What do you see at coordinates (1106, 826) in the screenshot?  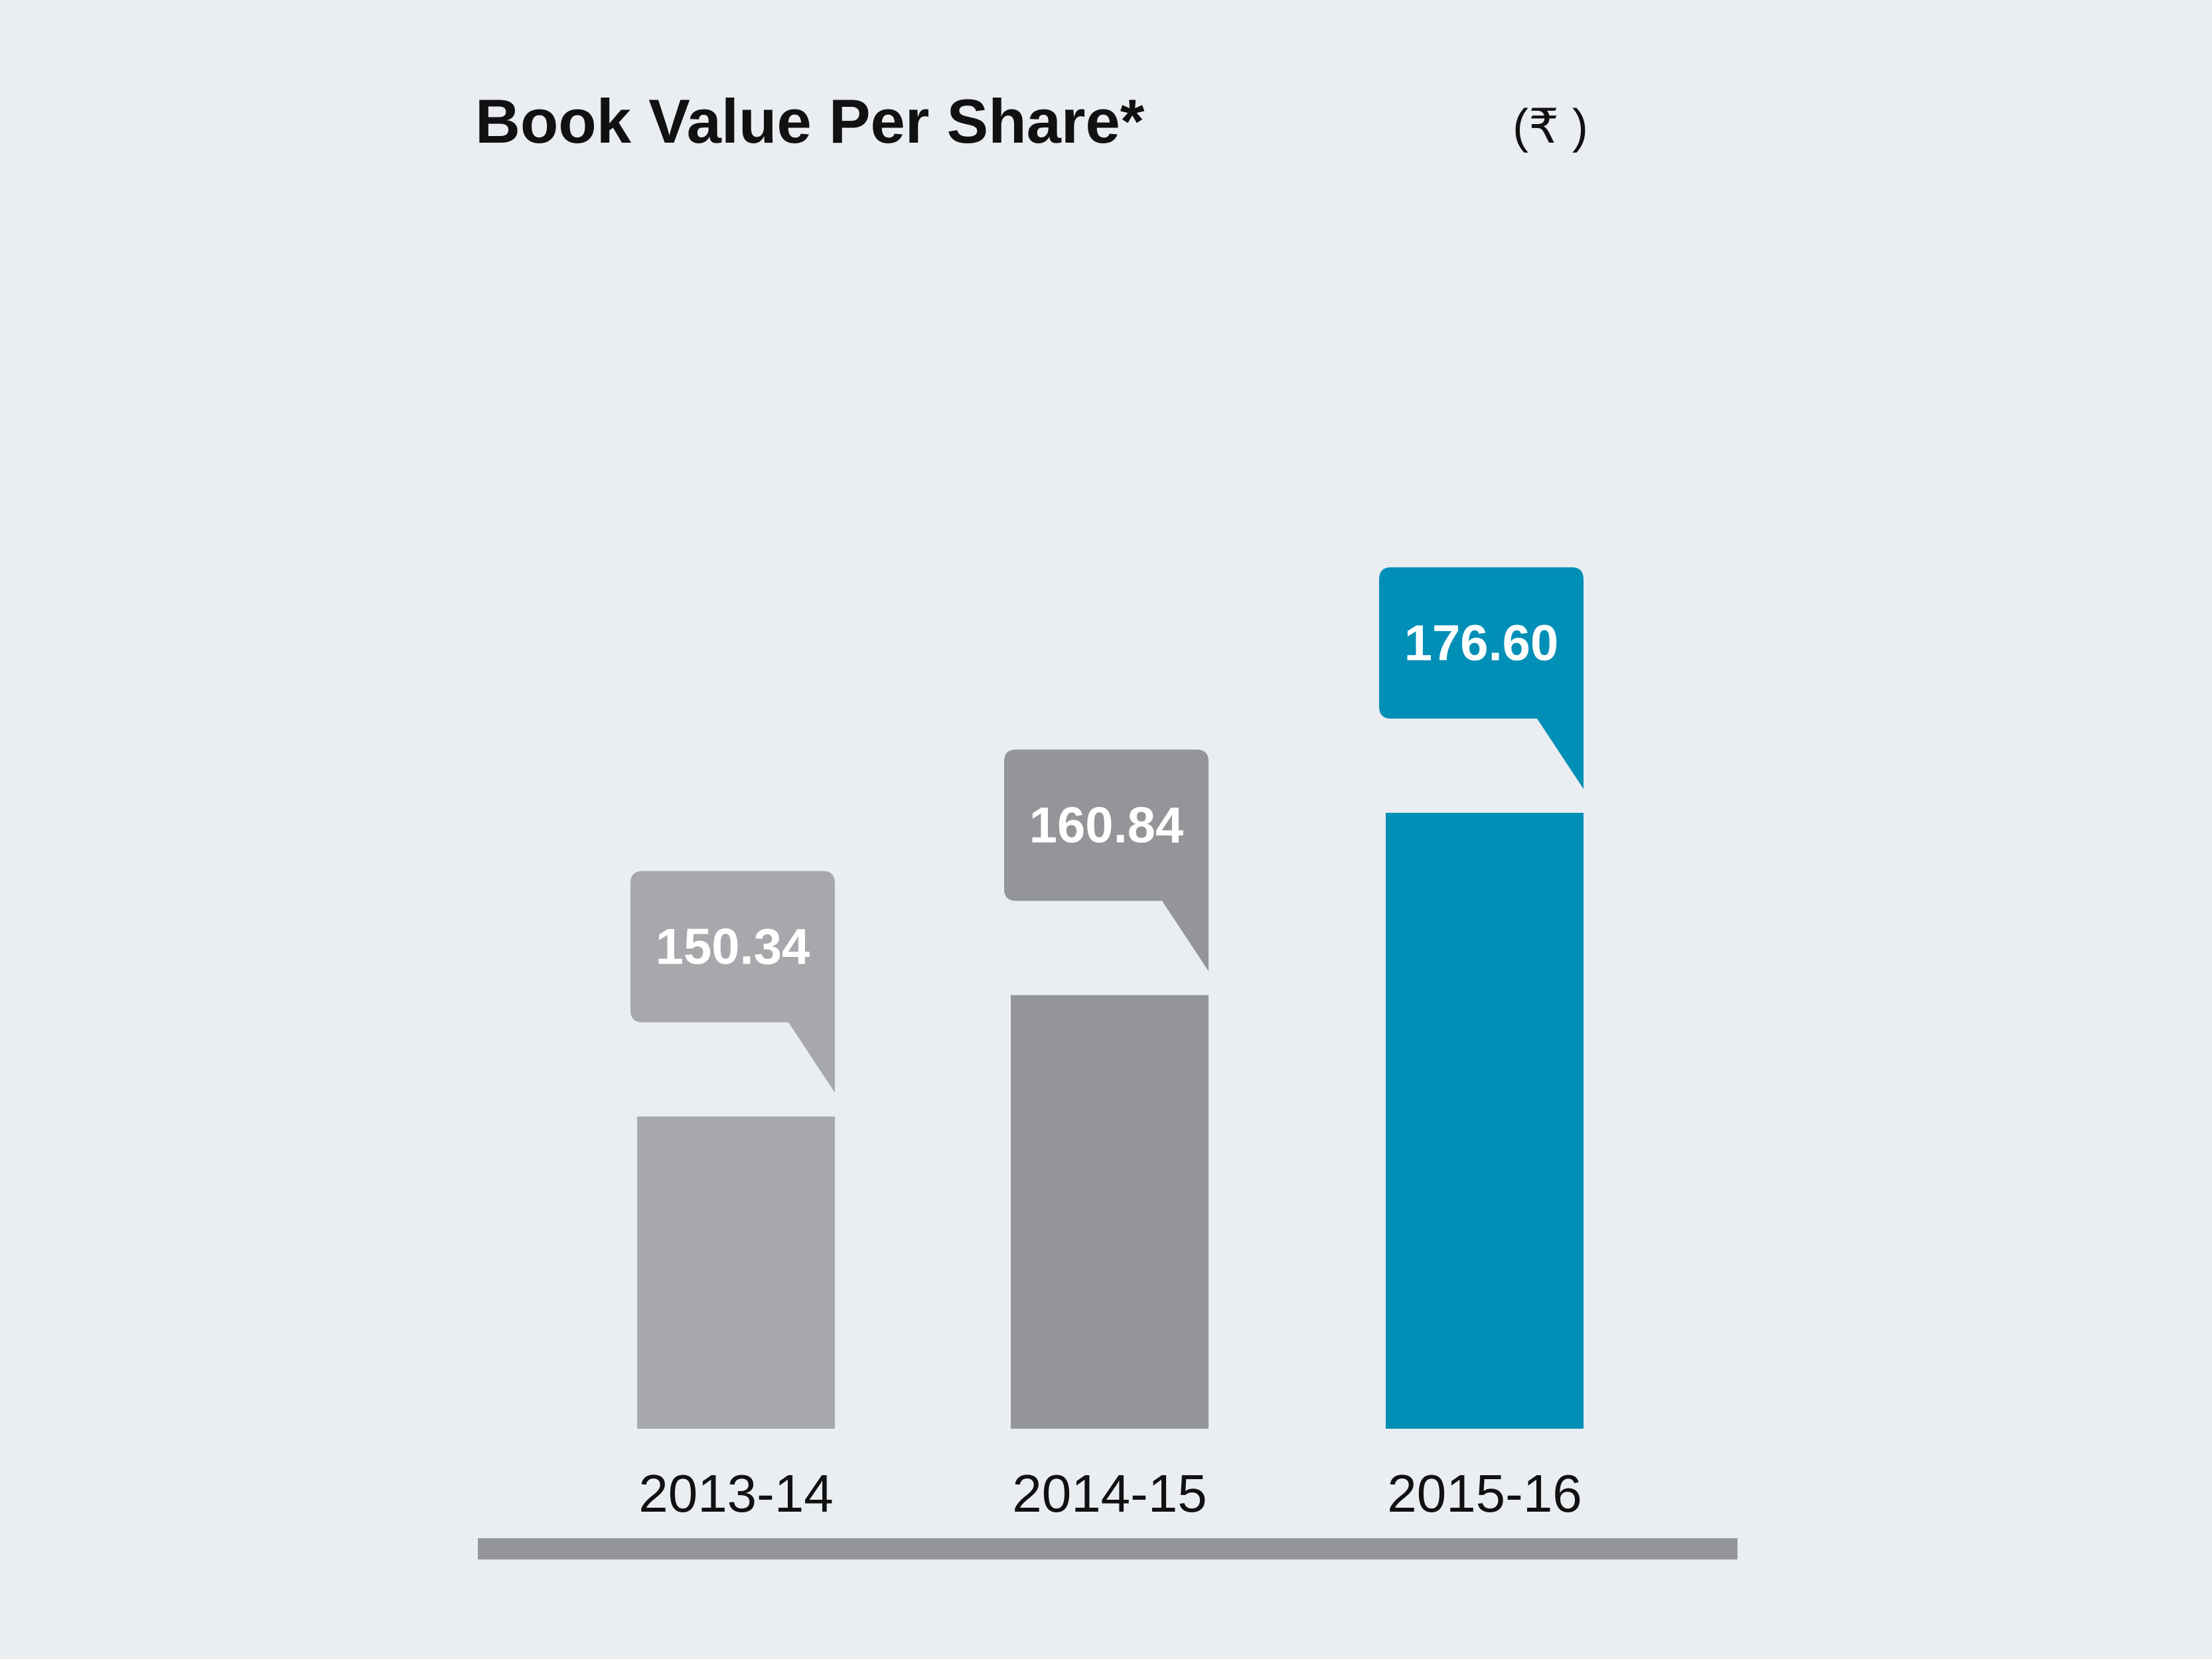 I see `data-label-2014-15: 160.84` at bounding box center [1106, 826].